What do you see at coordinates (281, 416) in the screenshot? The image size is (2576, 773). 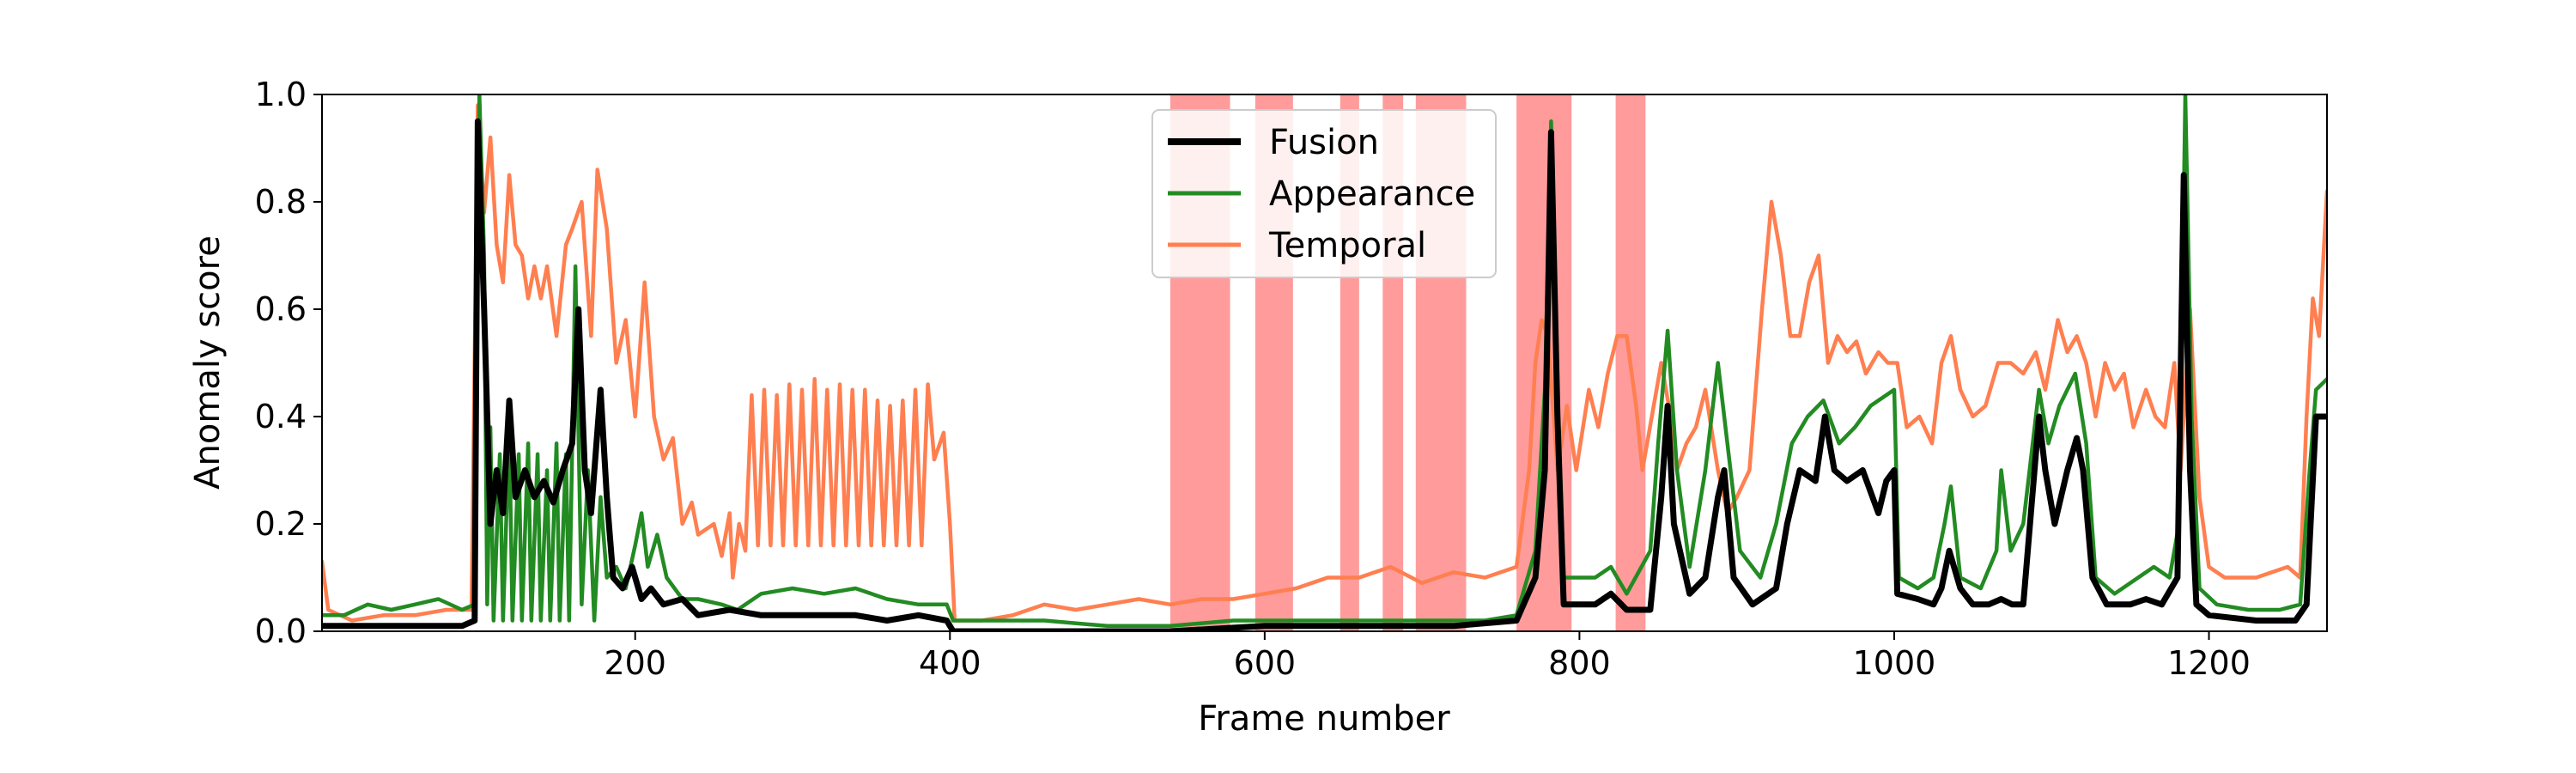 I see `y-tick-label-0.4: 0.4` at bounding box center [281, 416].